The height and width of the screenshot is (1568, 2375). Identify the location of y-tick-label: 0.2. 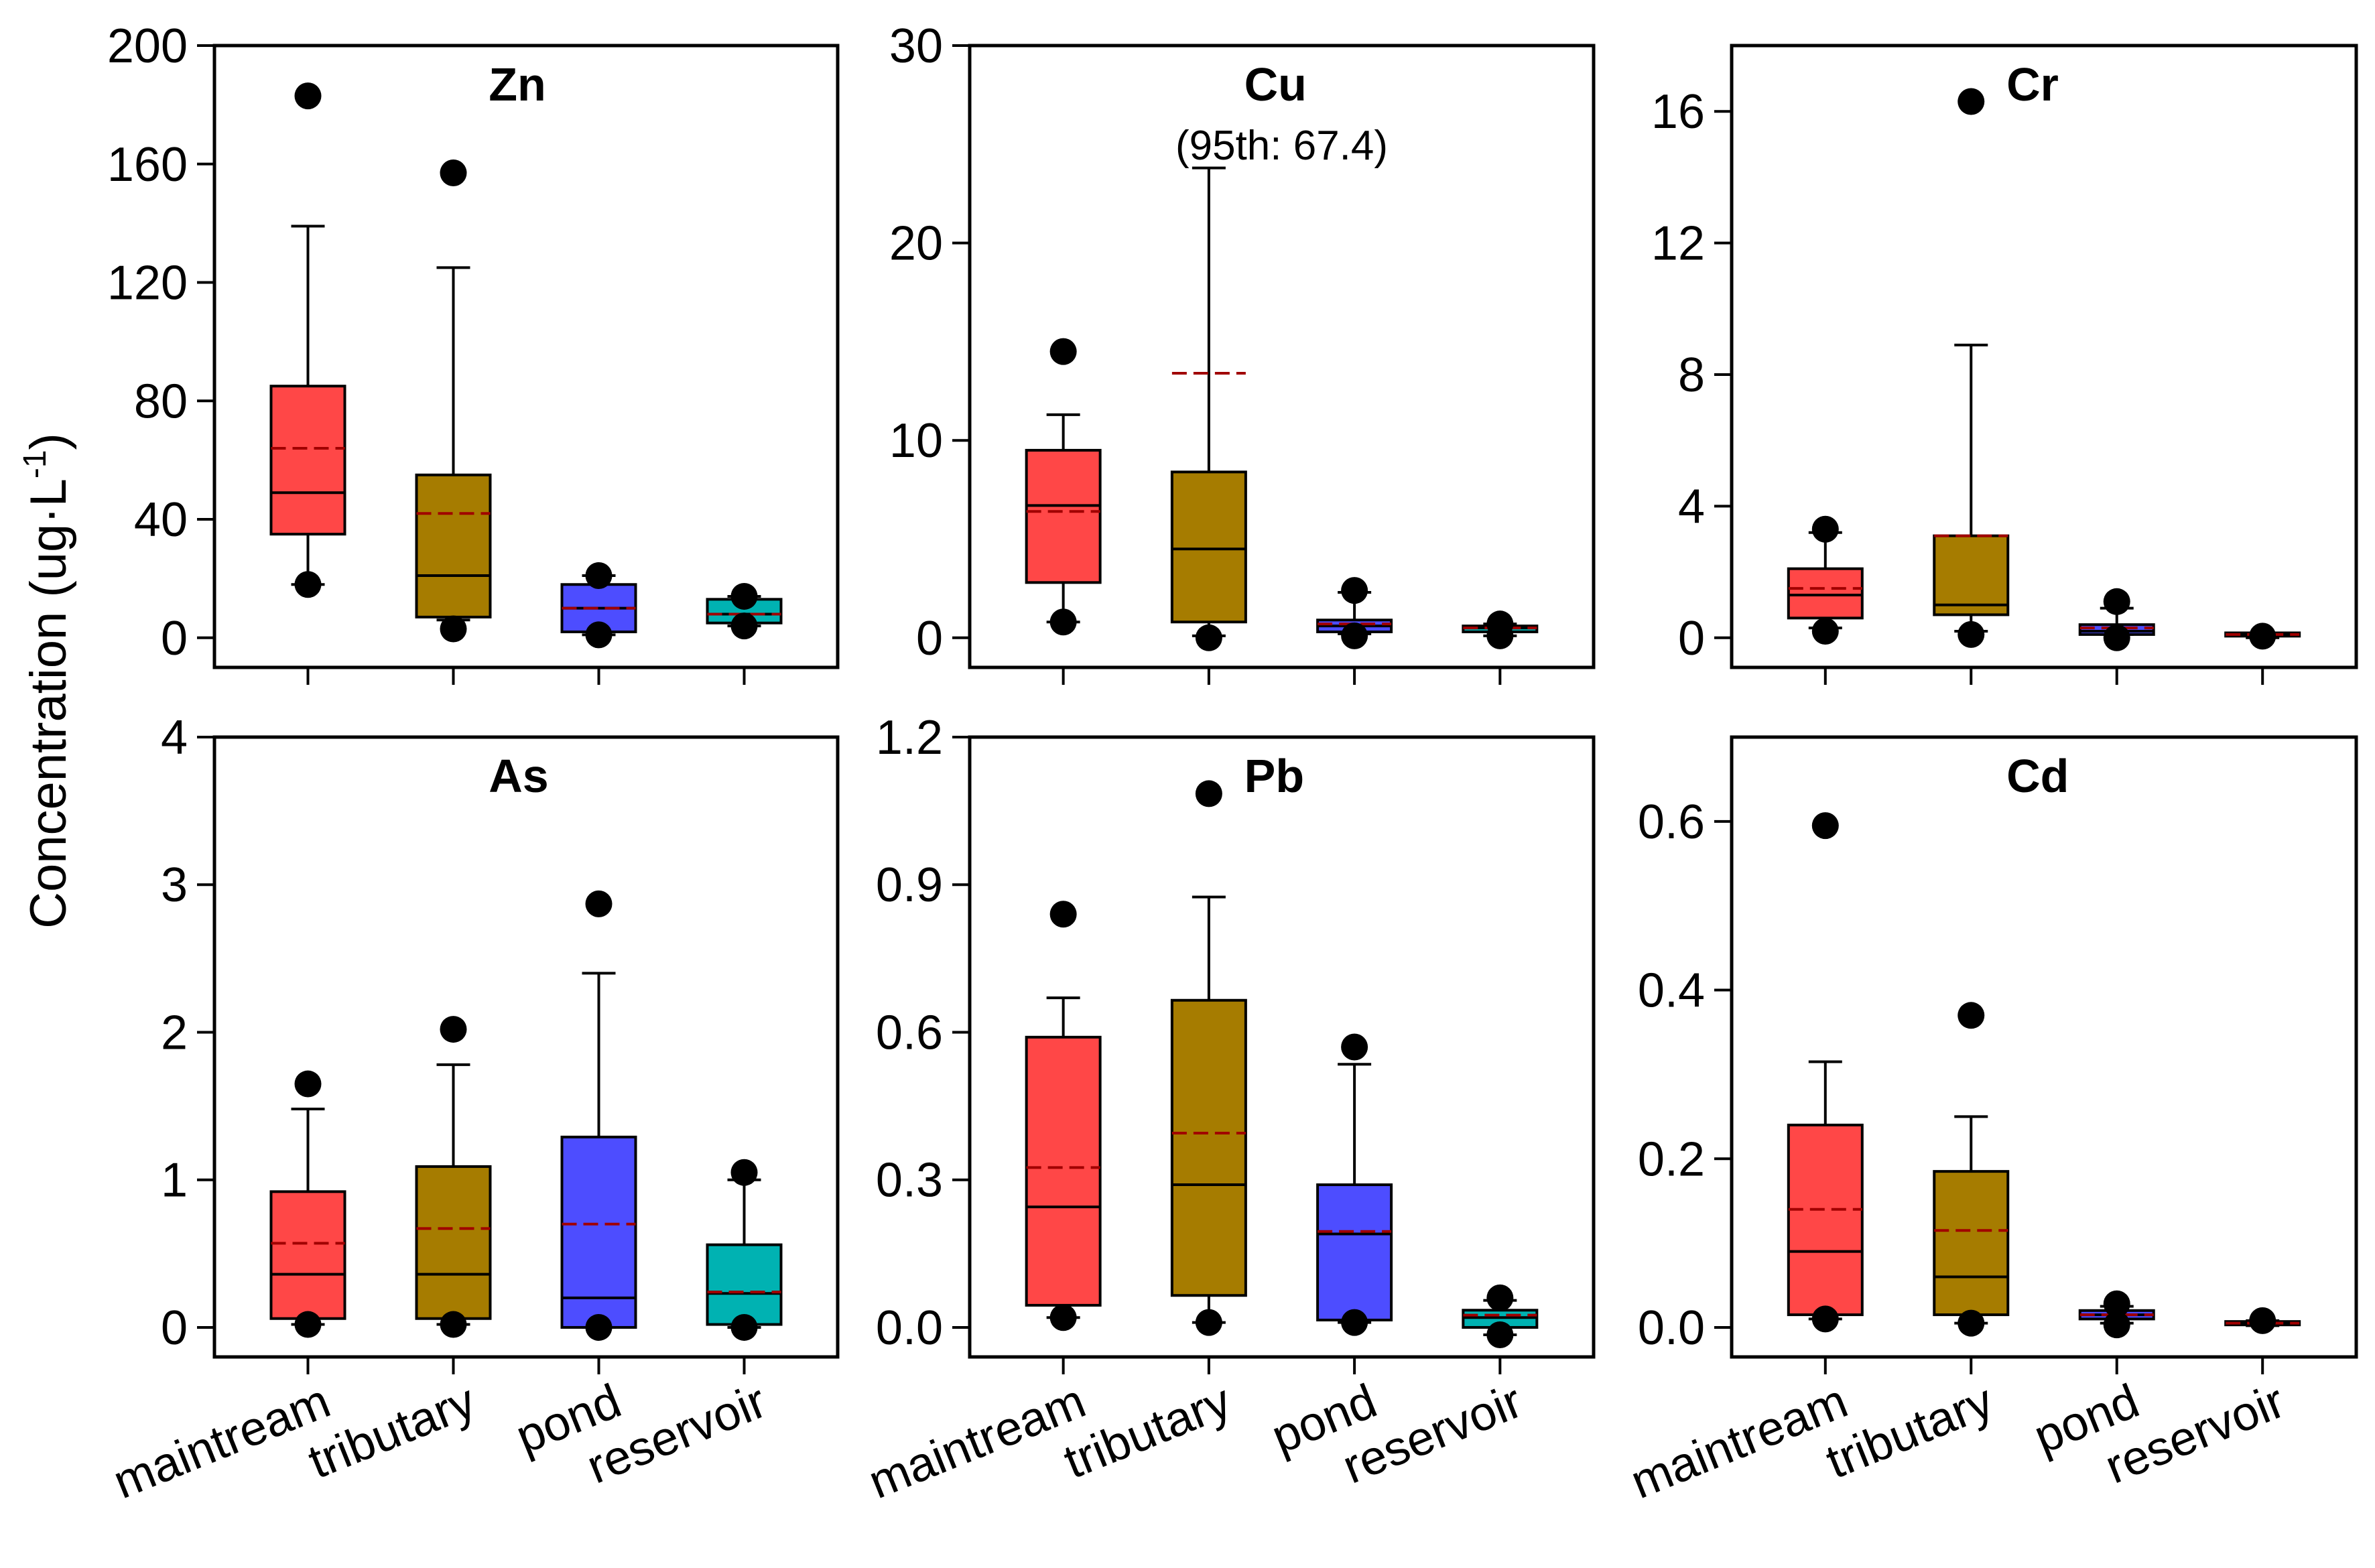
(1671, 1159).